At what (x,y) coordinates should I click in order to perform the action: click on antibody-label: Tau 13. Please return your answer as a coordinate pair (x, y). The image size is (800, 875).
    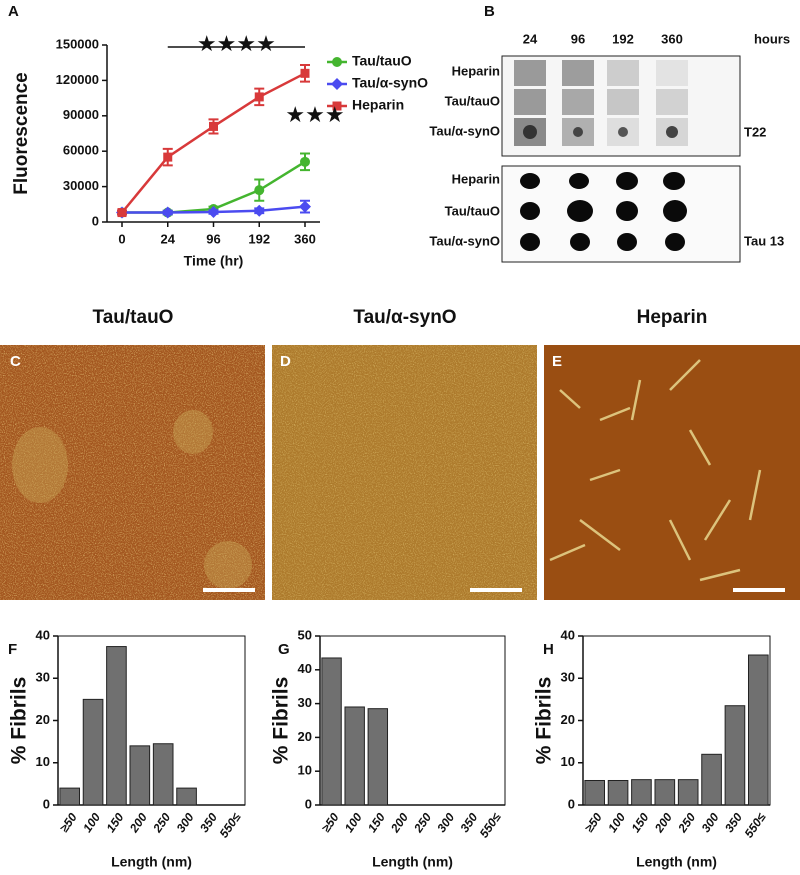
    Looking at the image, I should click on (764, 240).